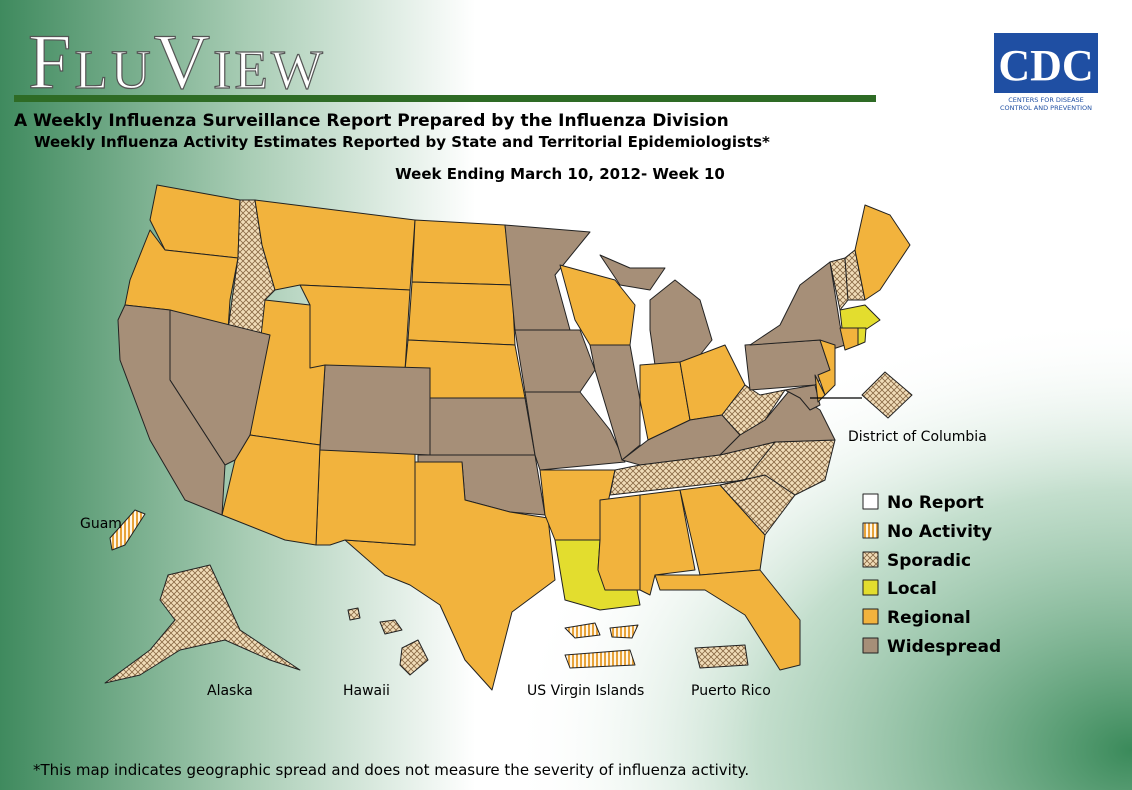  I want to click on pr-label: Puerto Rico, so click(731, 691).